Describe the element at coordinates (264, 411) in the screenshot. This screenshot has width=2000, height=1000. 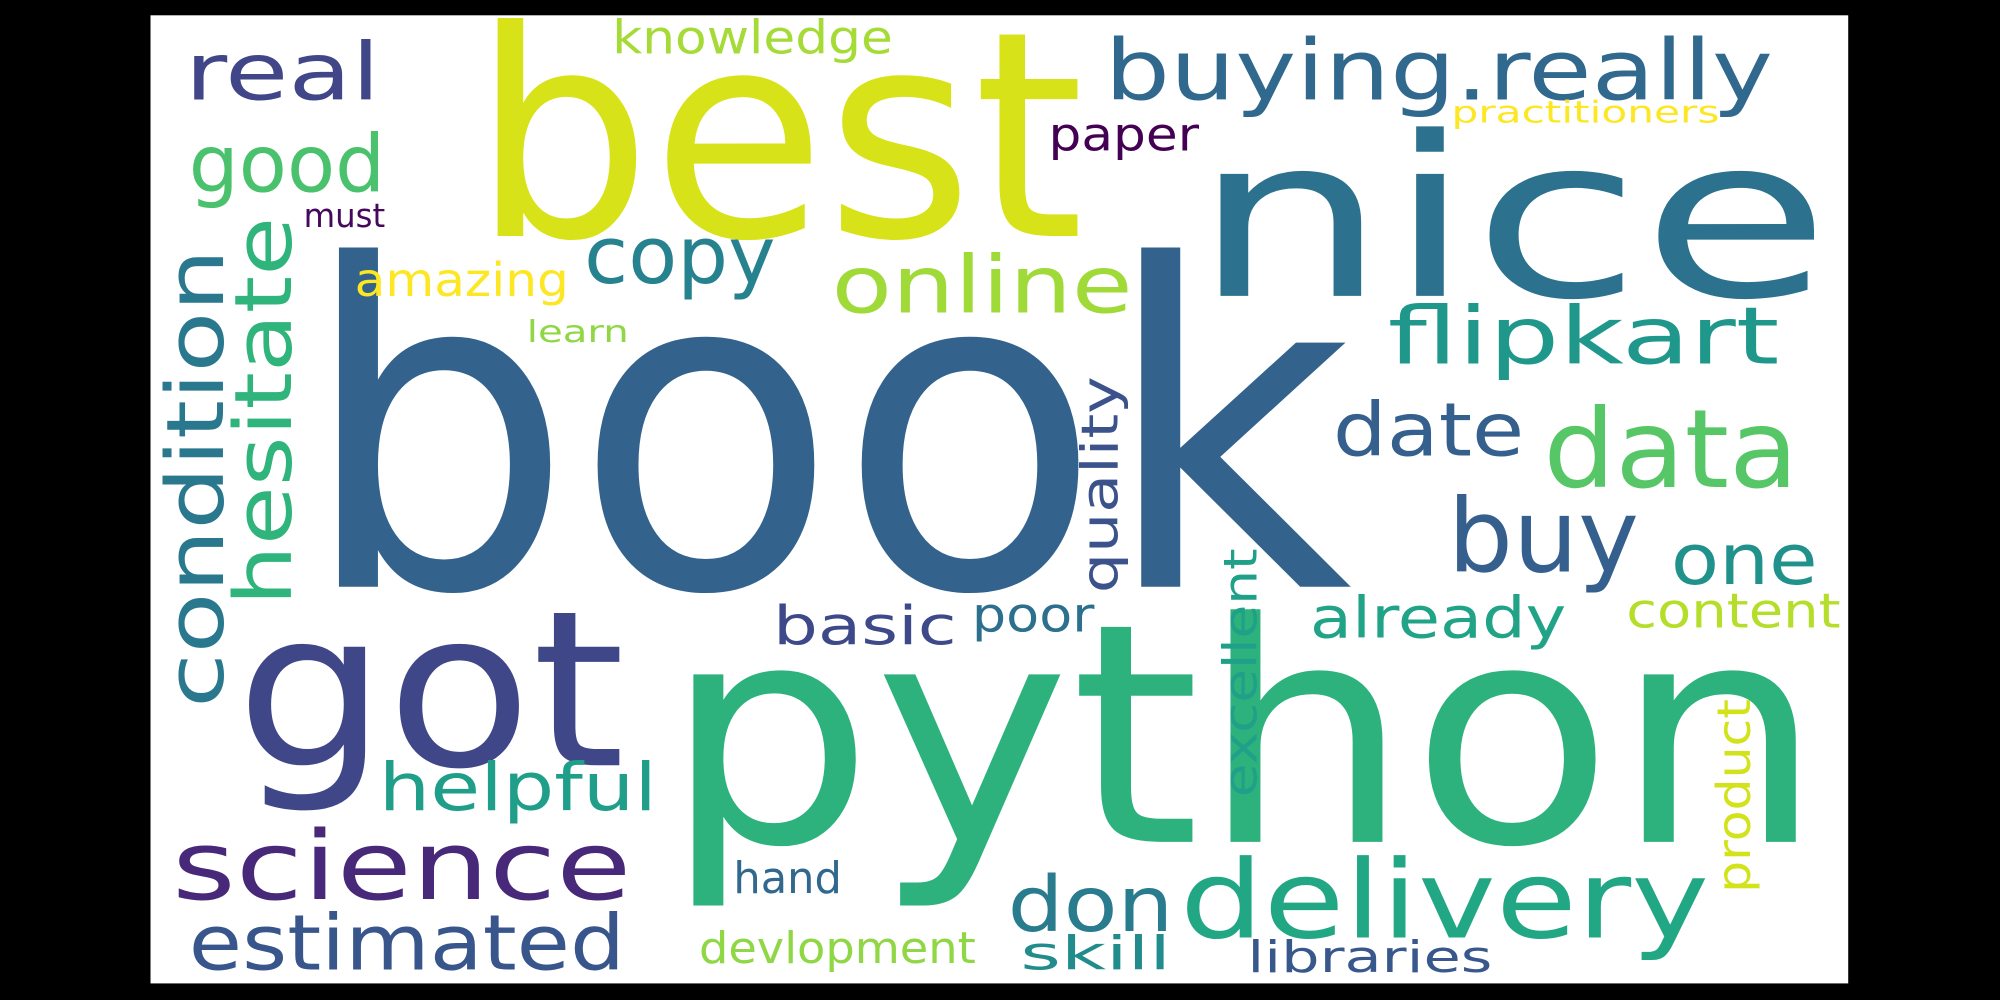
I see `word: hesitate` at that location.